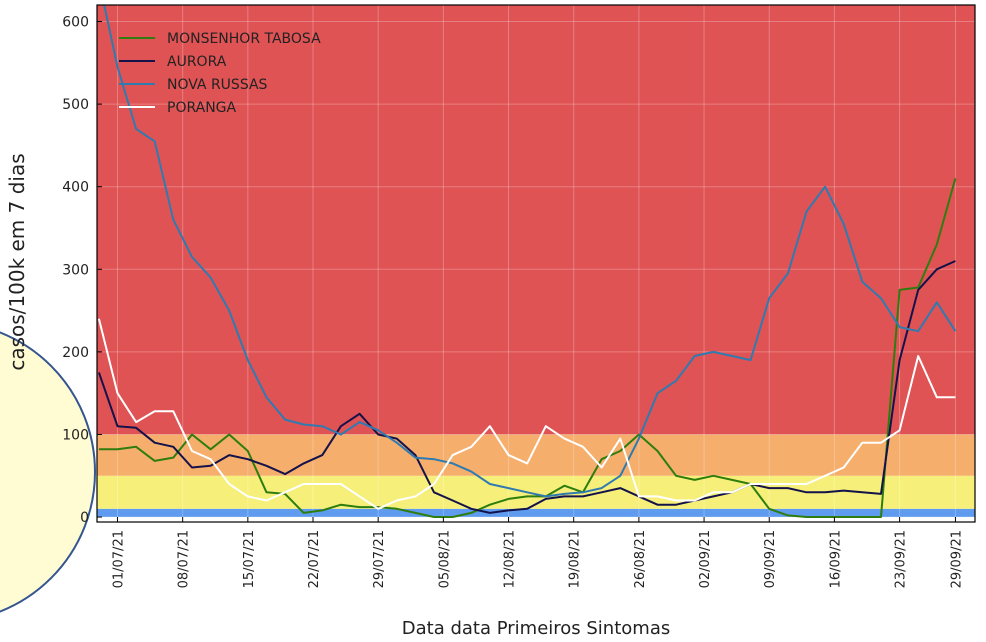 The height and width of the screenshot is (642, 986). I want to click on y-tick-label: 200, so click(75, 353).